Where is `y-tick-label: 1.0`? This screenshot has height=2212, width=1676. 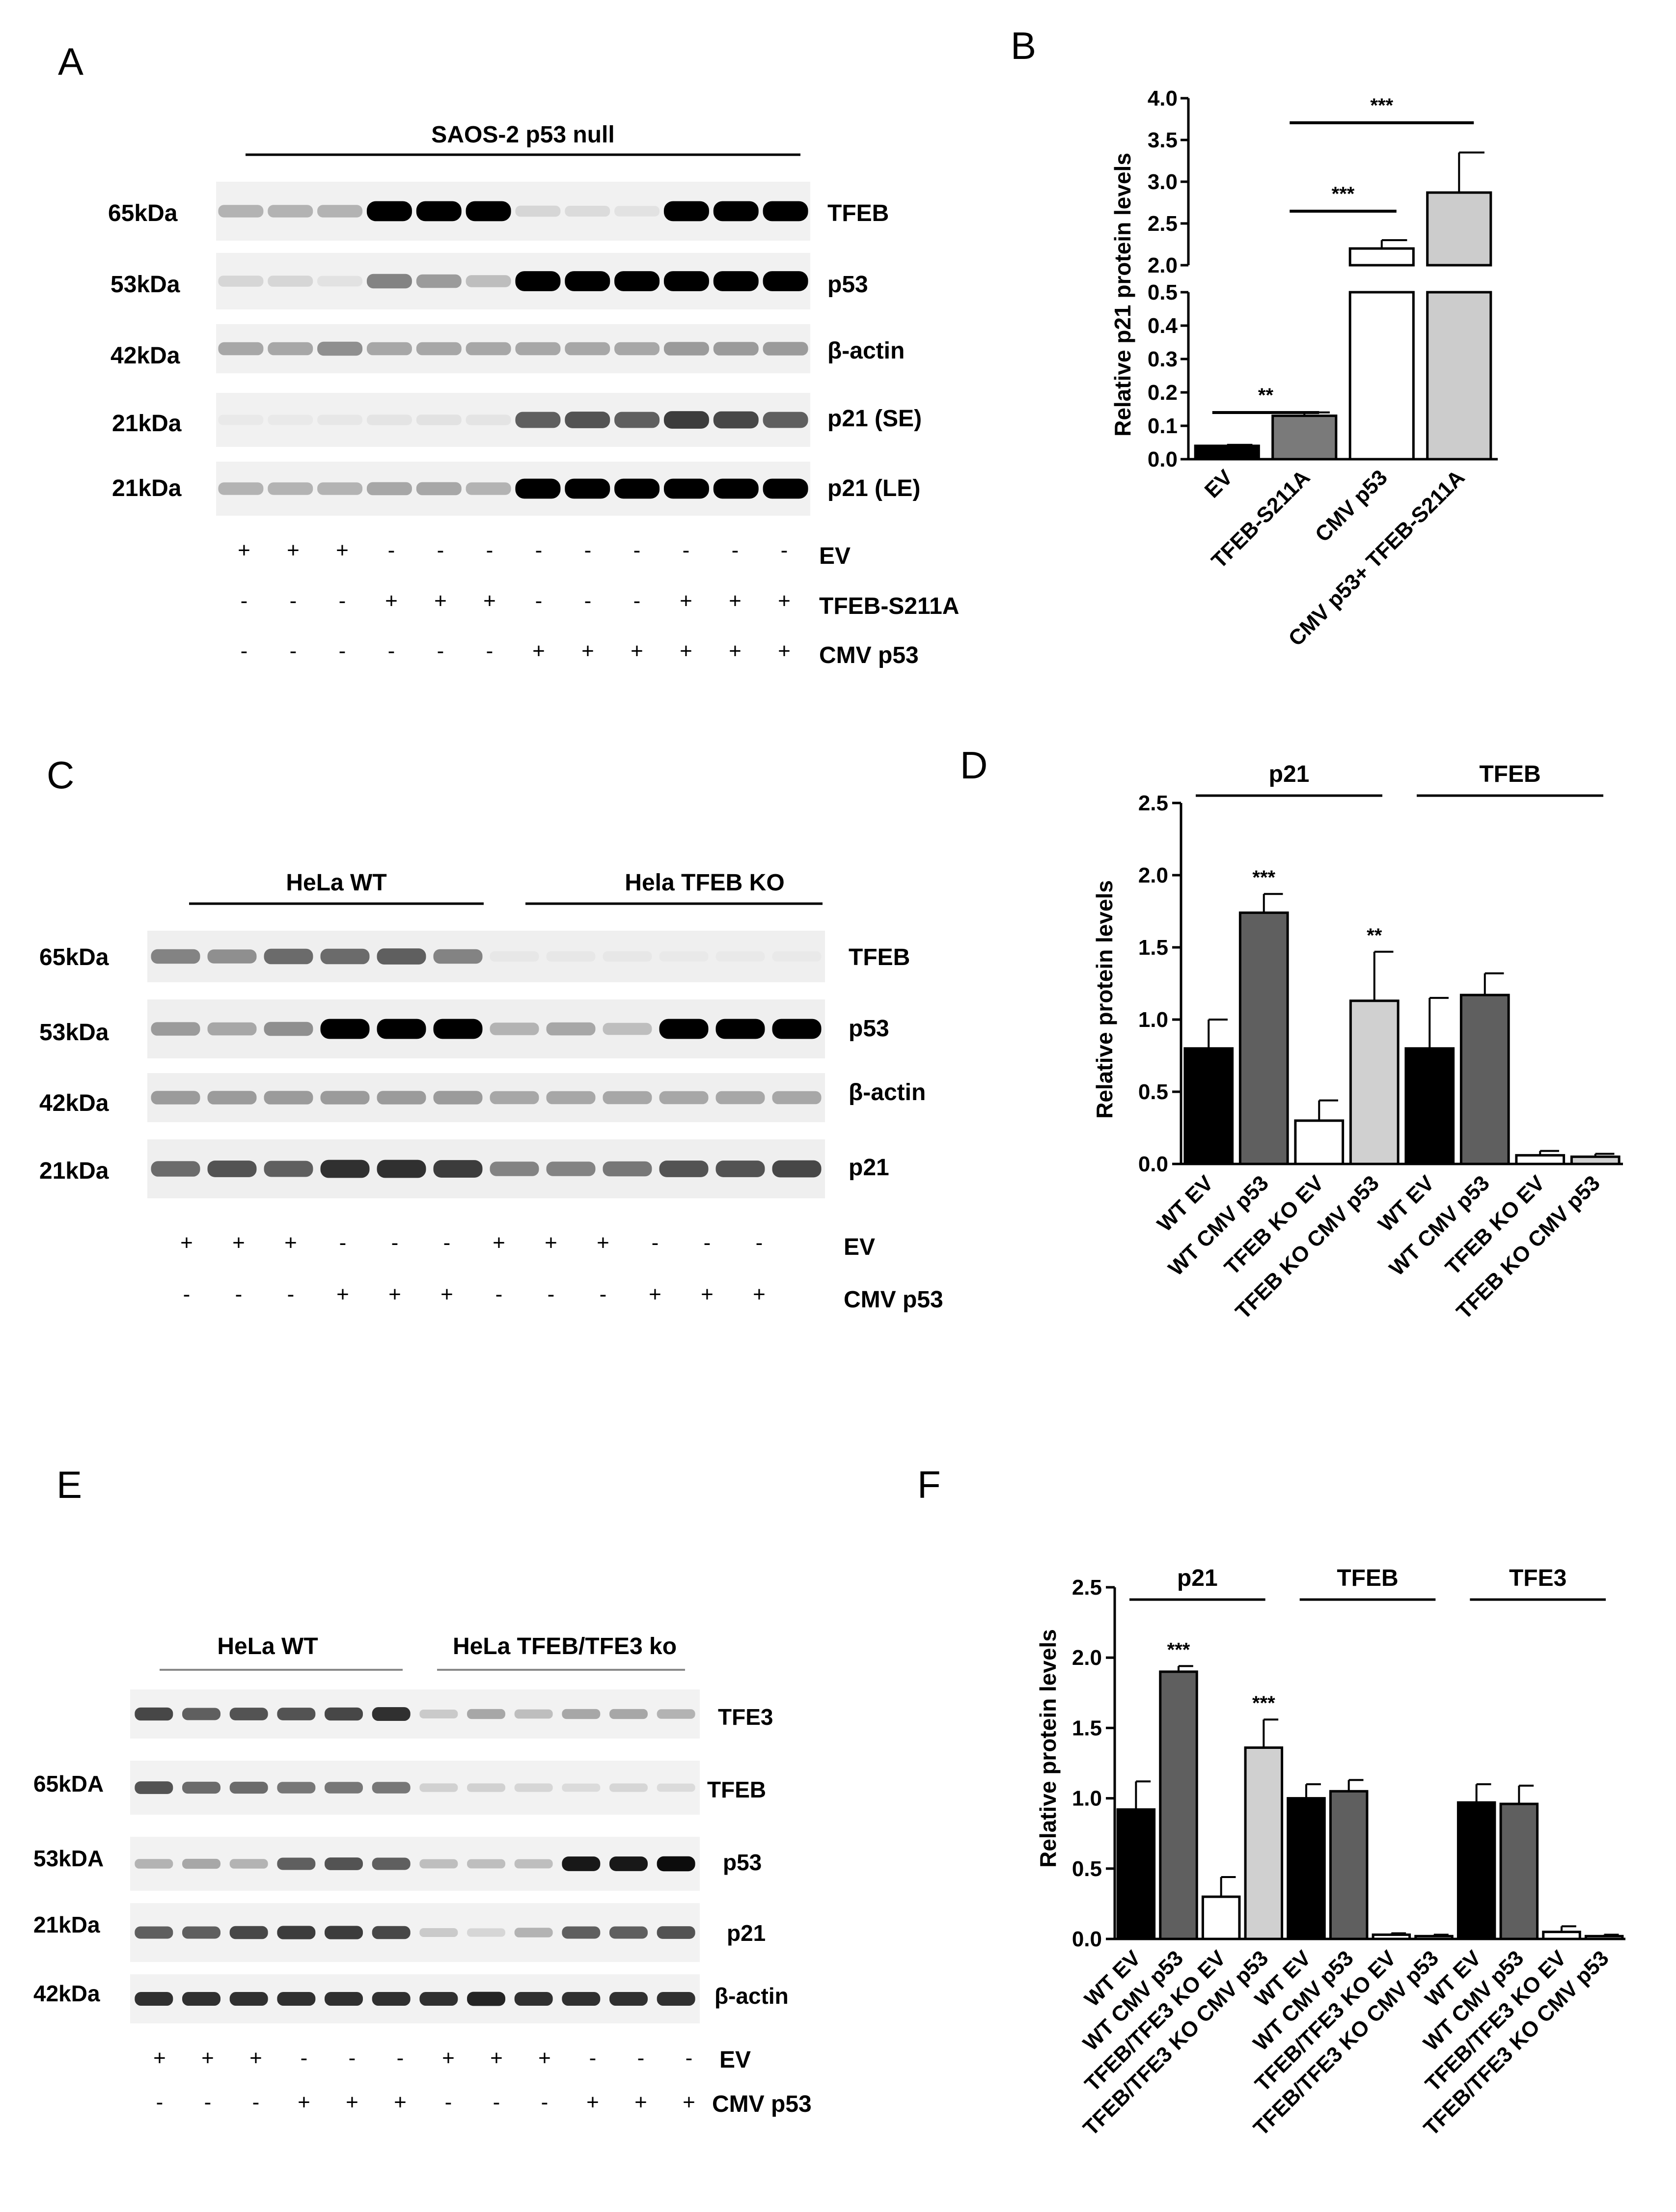
y-tick-label: 1.0 is located at coordinates (1153, 1020).